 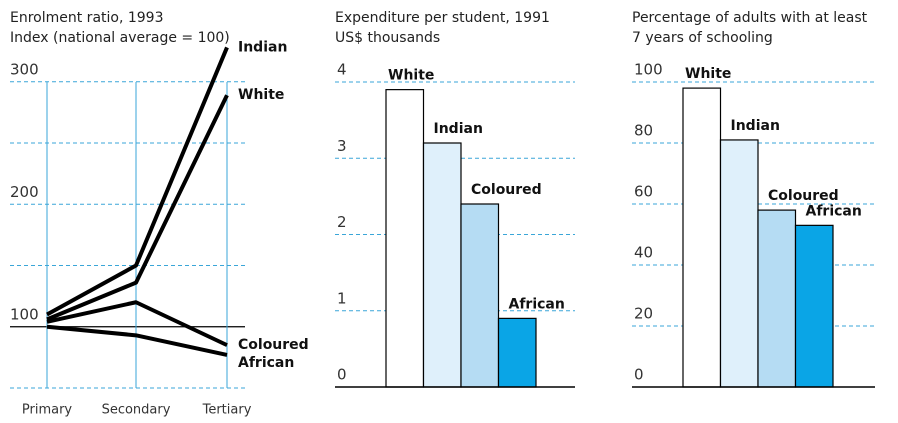 I want to click on series-label: White, so click(x=261, y=95).